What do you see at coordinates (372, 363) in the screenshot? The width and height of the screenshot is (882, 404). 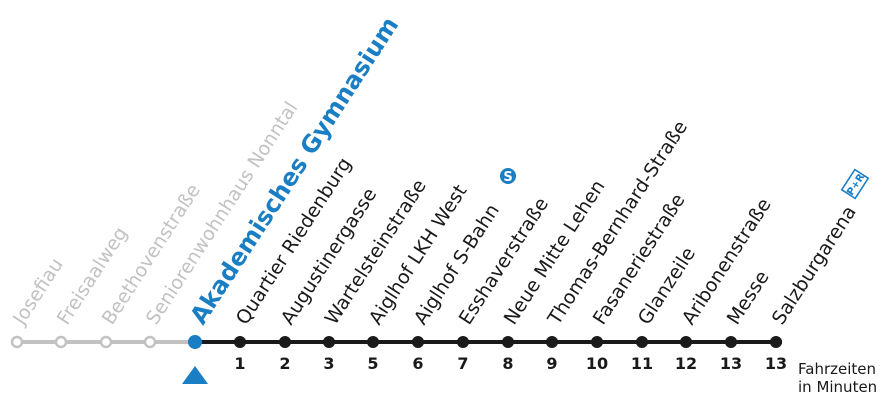 I see `travel-time-minutes: 5` at bounding box center [372, 363].